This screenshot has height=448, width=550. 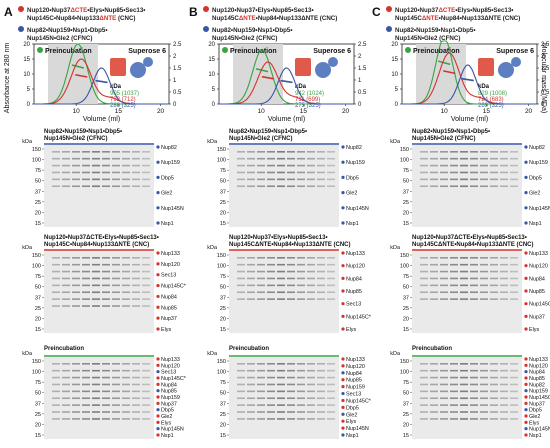 What do you see at coordinates (206, 29) in the screenshot?
I see `legend-blue-dot` at bounding box center [206, 29].